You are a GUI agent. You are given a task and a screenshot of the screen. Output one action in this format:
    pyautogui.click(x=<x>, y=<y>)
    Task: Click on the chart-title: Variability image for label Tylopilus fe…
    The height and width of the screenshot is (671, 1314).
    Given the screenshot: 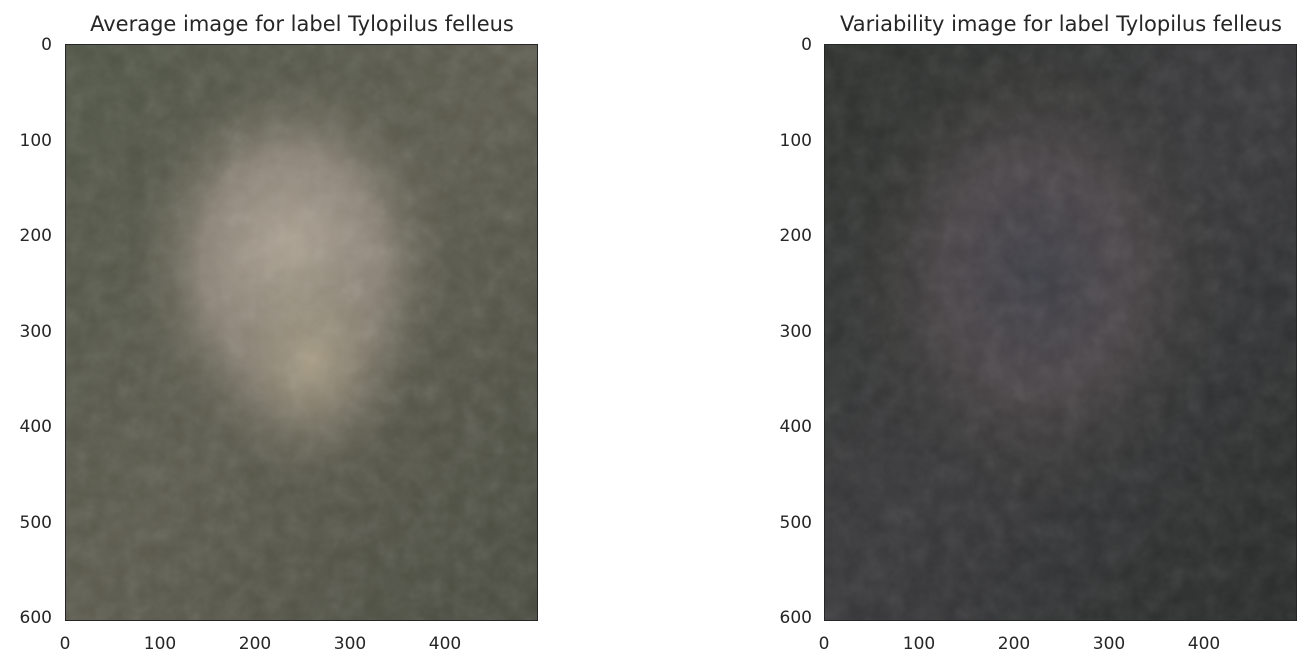 What is the action you would take?
    pyautogui.click(x=1061, y=24)
    